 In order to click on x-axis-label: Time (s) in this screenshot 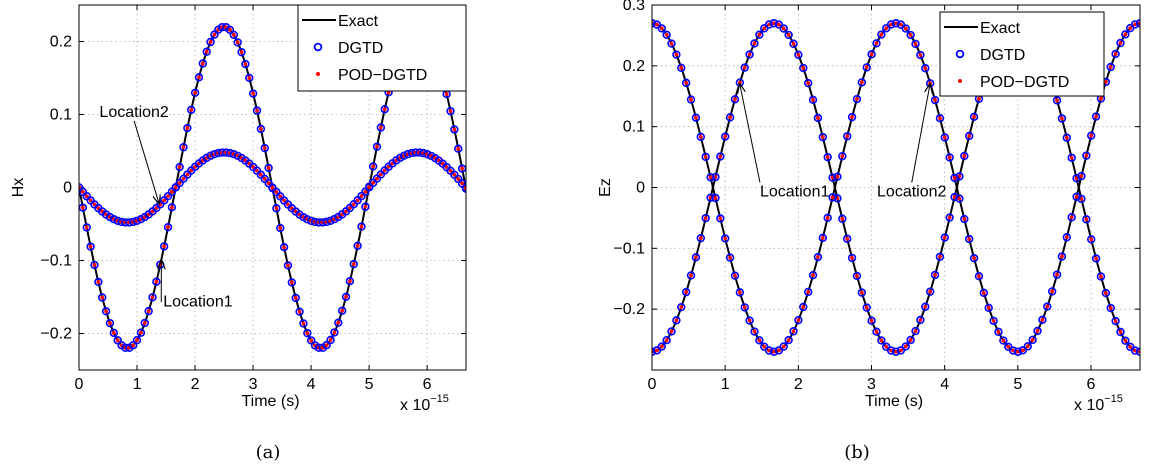, I will do `click(894, 401)`.